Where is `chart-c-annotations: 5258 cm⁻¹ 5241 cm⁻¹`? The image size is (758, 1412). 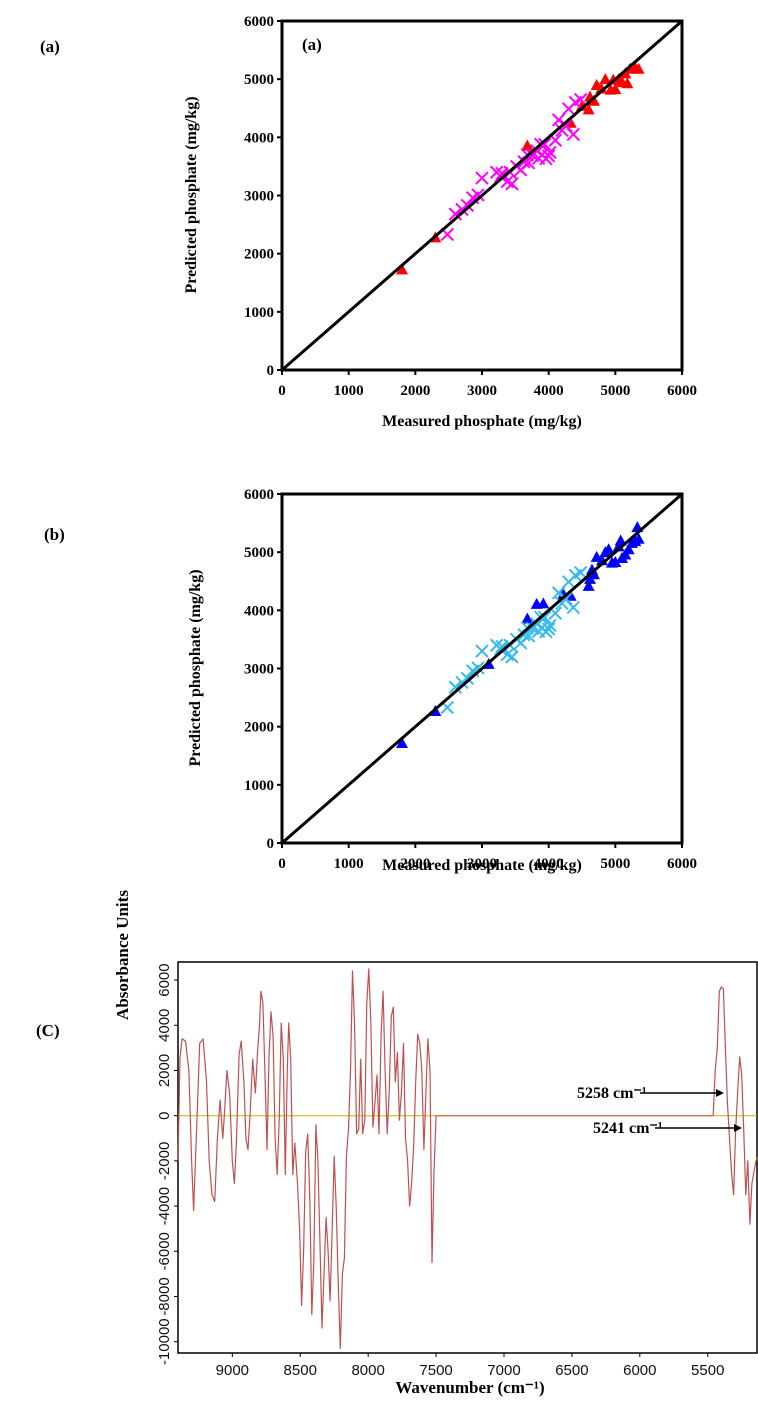
chart-c-annotations: 5258 cm⁻¹ 5241 cm⁻¹ is located at coordinates (659, 1111).